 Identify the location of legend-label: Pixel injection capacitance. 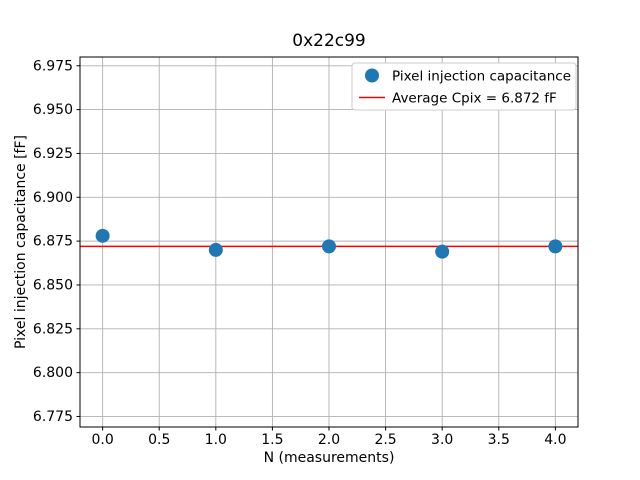
(481, 77).